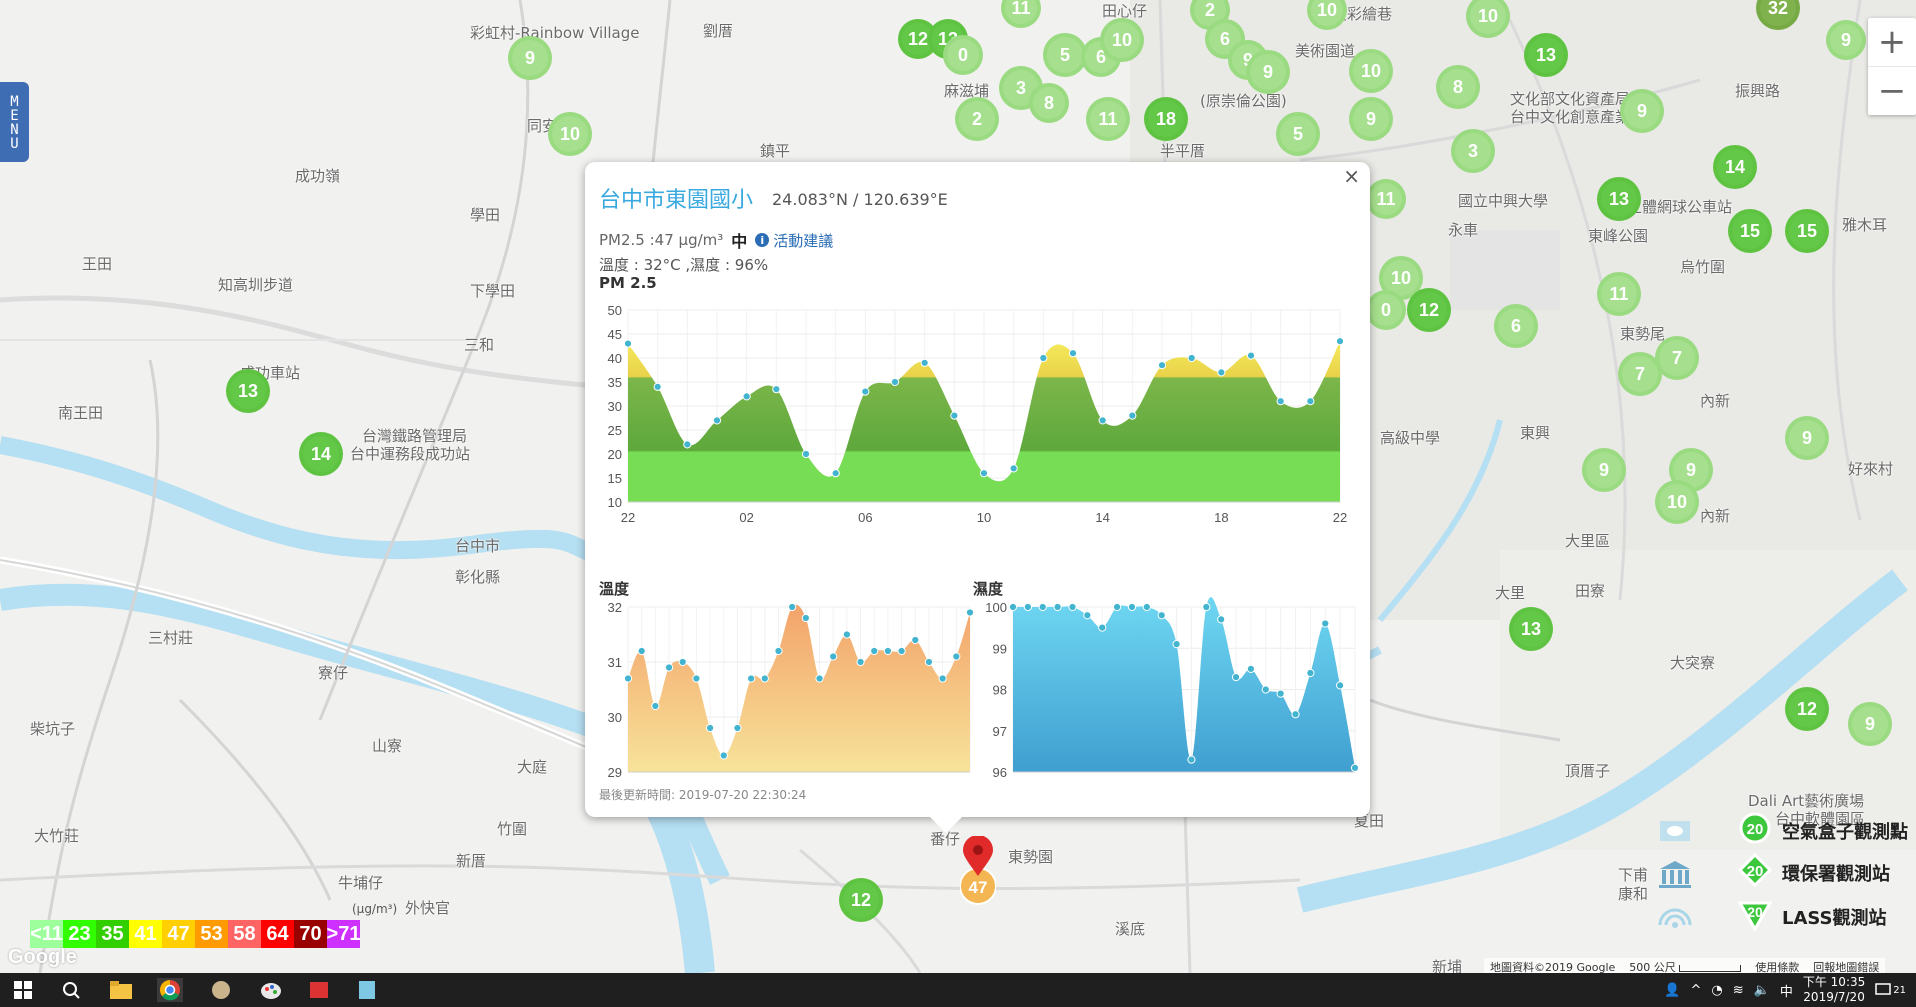  I want to click on legend-level: 23, so click(79, 934).